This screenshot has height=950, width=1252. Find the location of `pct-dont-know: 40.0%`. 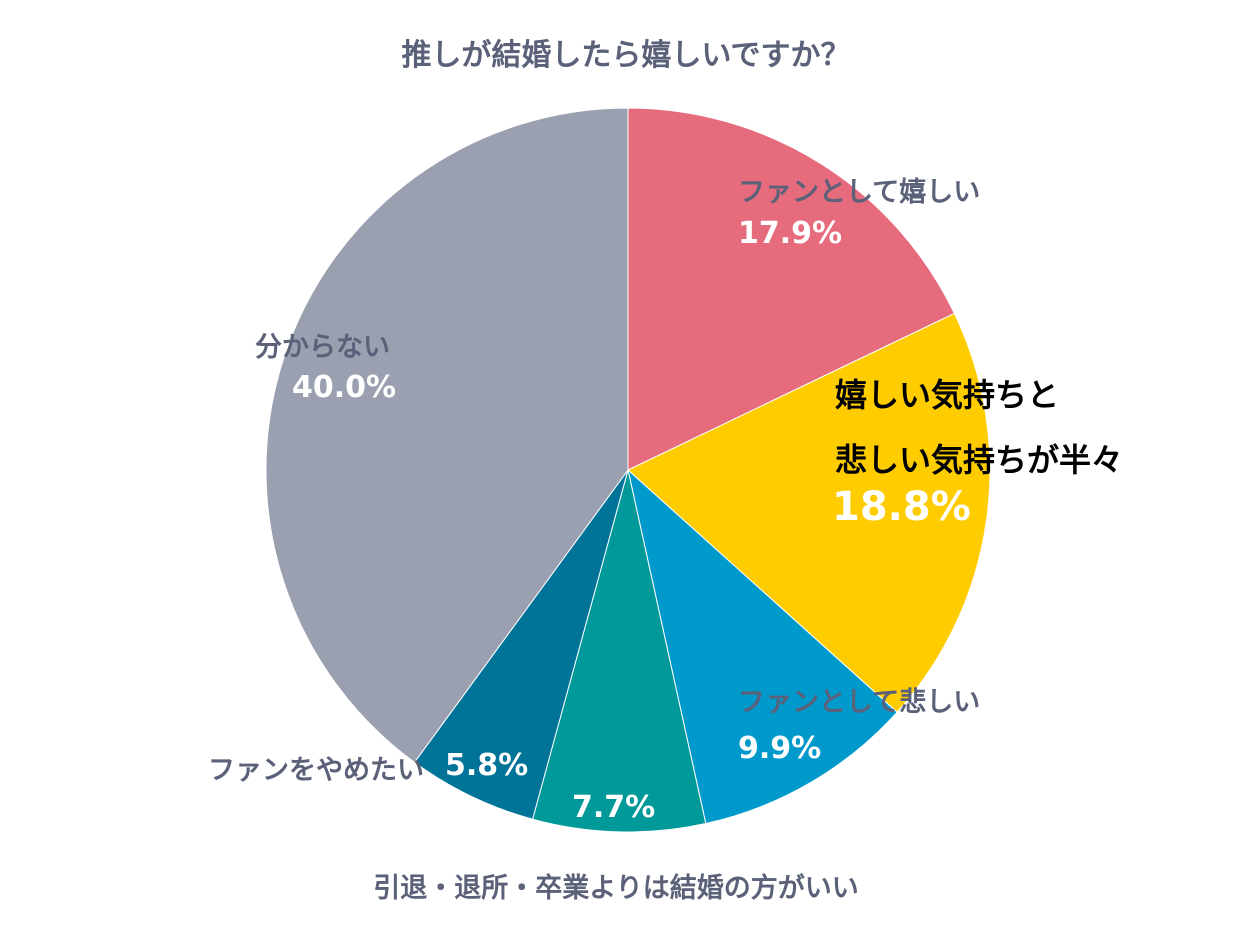

pct-dont-know: 40.0% is located at coordinates (344, 387).